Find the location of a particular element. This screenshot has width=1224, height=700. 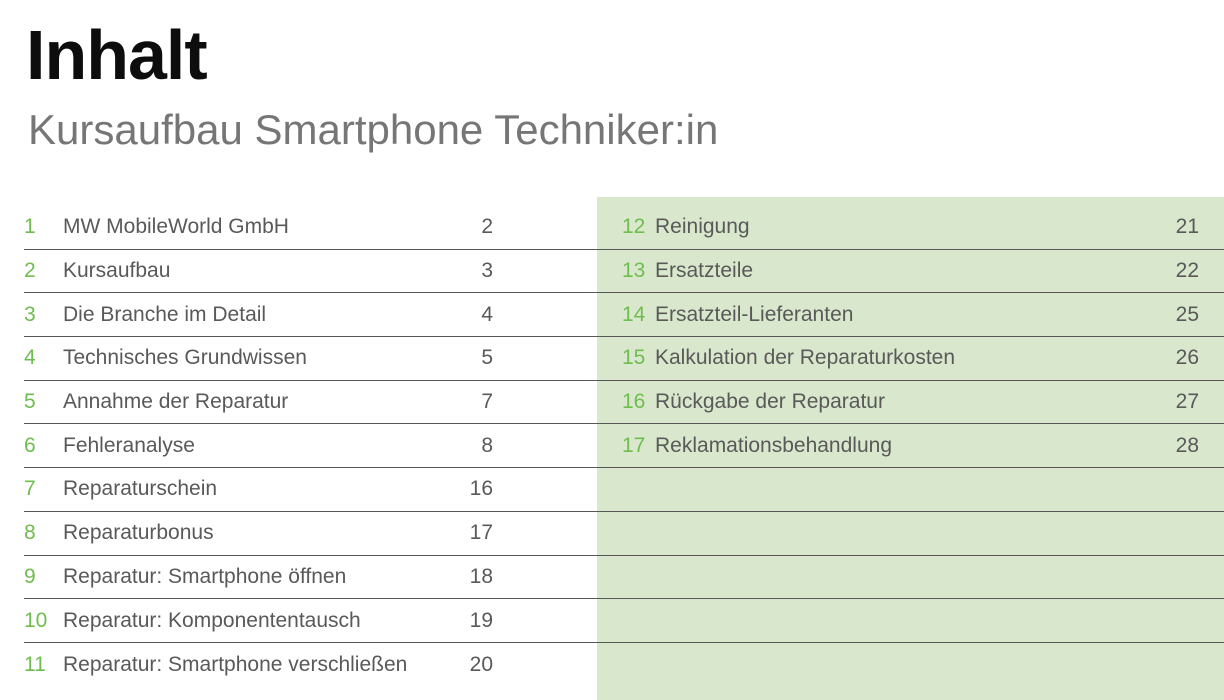

toc-item-label: Reparatur: Smartphone verschließen is located at coordinates (235, 664).